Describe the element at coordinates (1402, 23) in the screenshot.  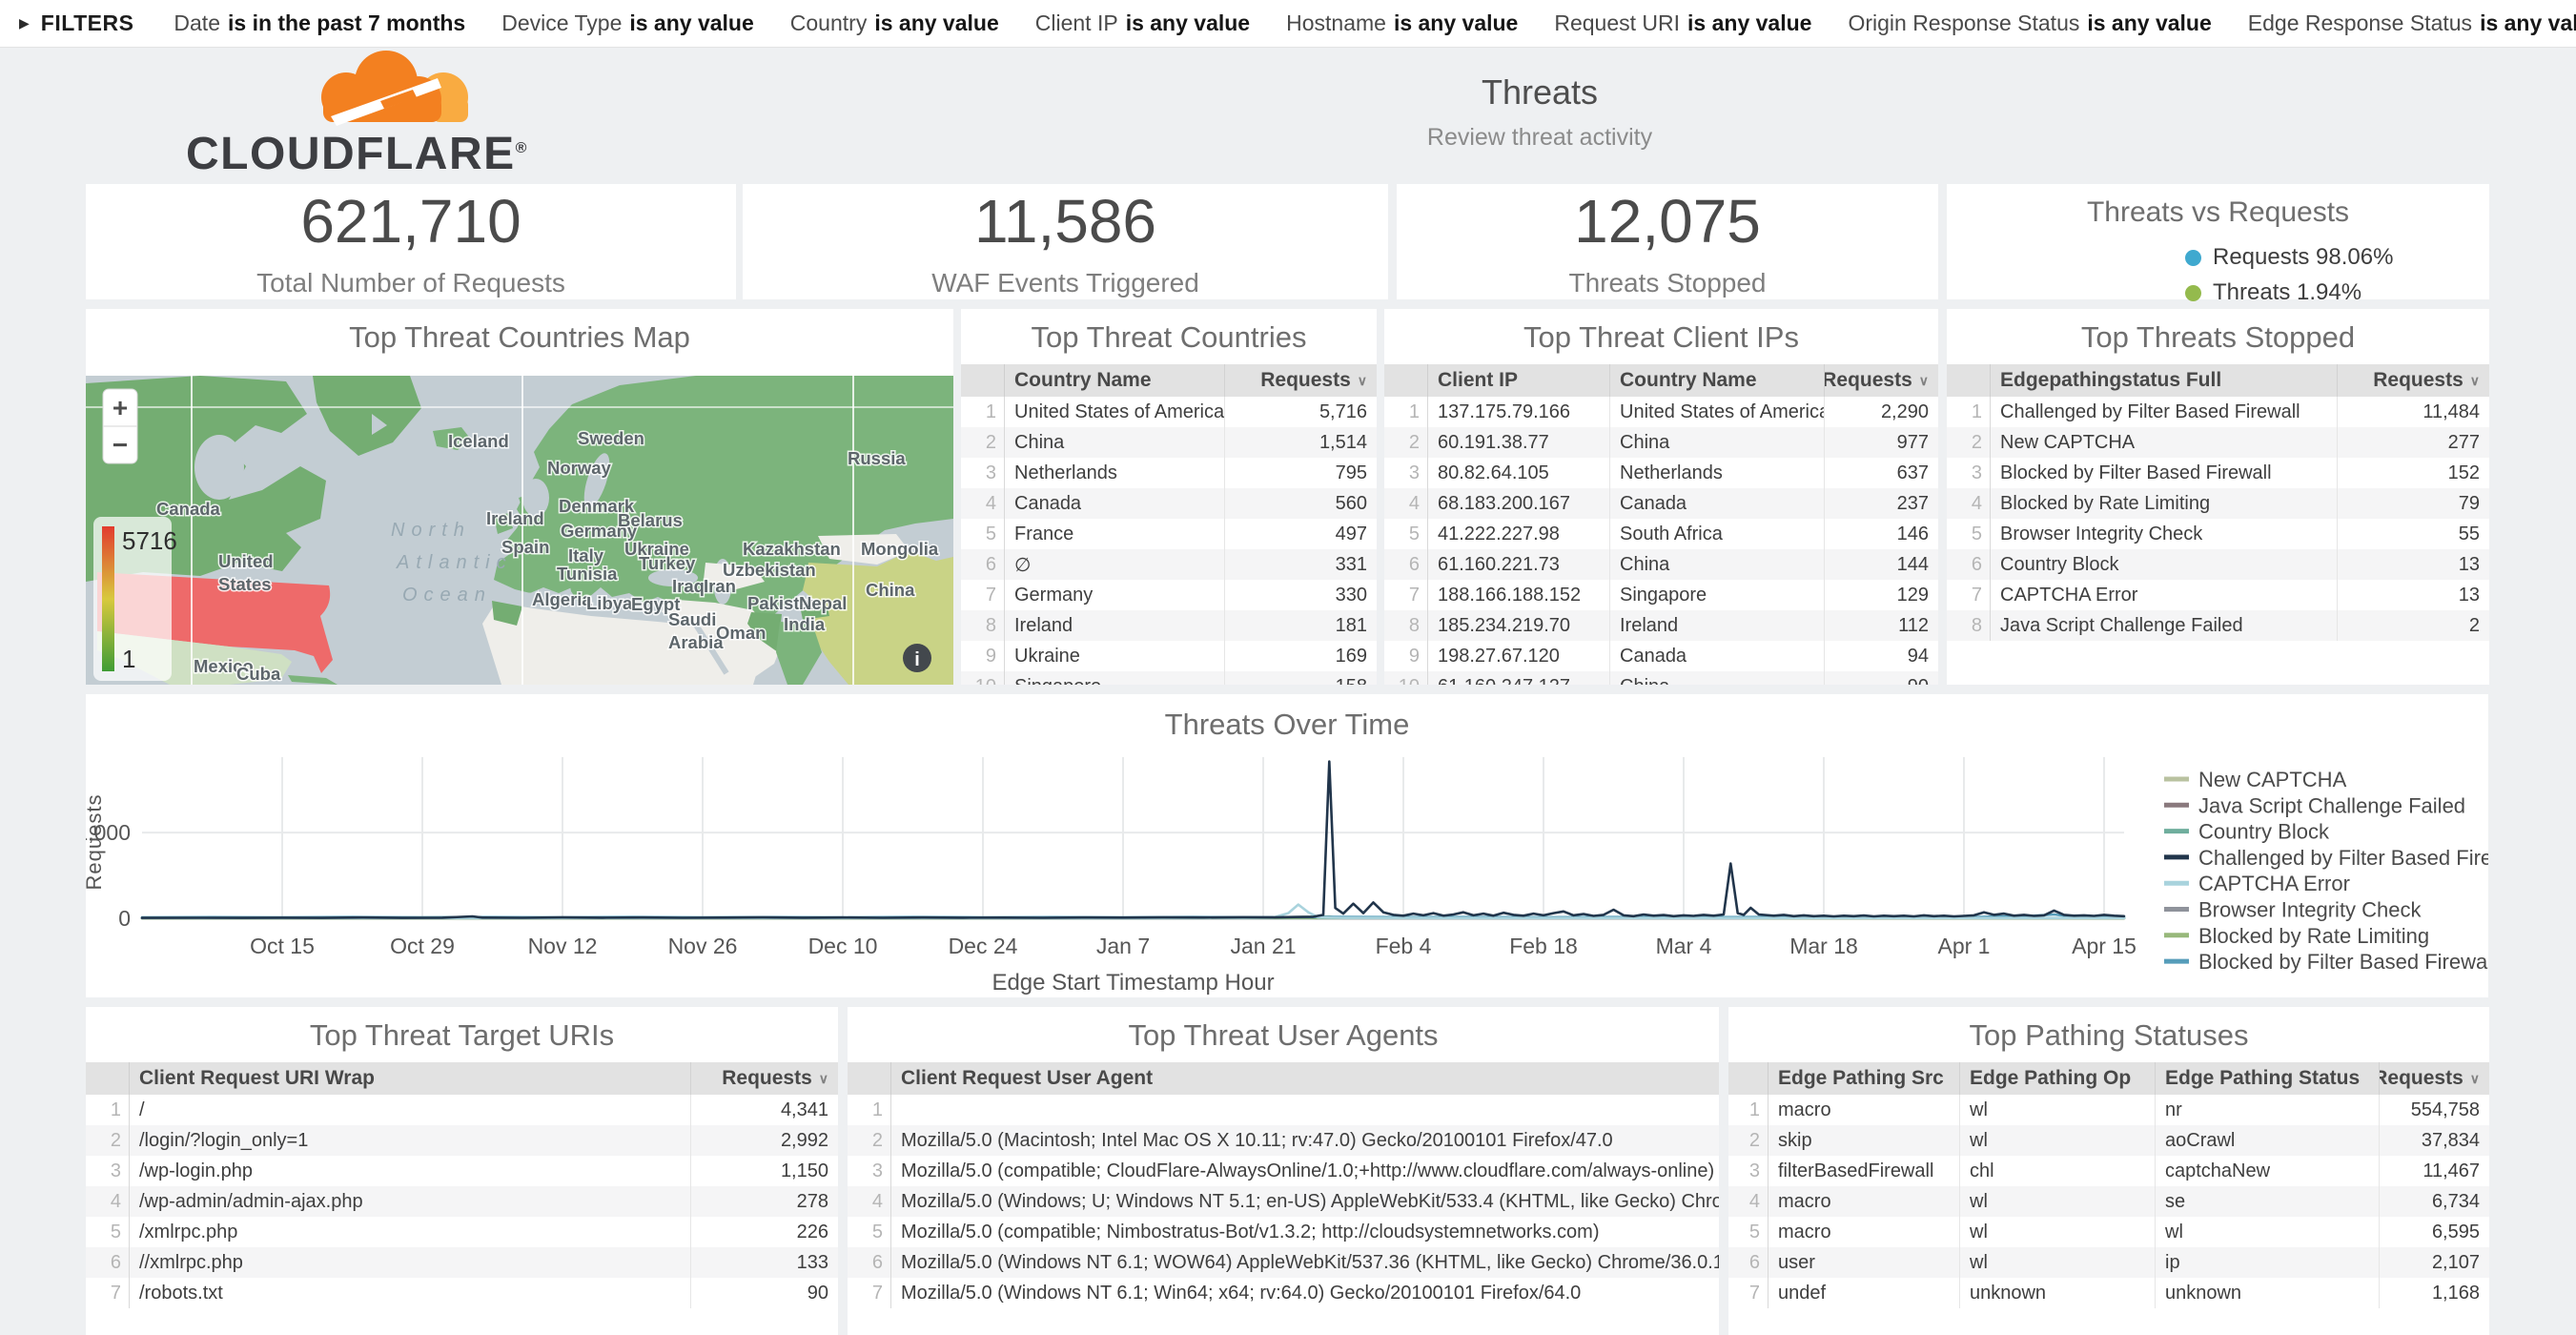
I see `filter-chip-hostname: Hostname is any value` at that location.